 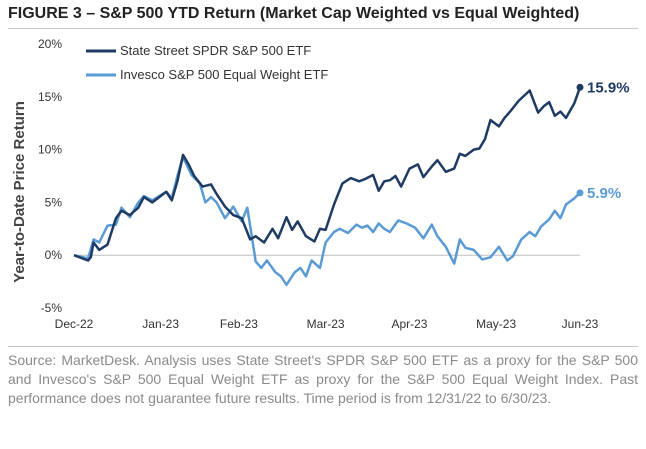 What do you see at coordinates (580, 87) in the screenshot?
I see `end-point-spdr` at bounding box center [580, 87].